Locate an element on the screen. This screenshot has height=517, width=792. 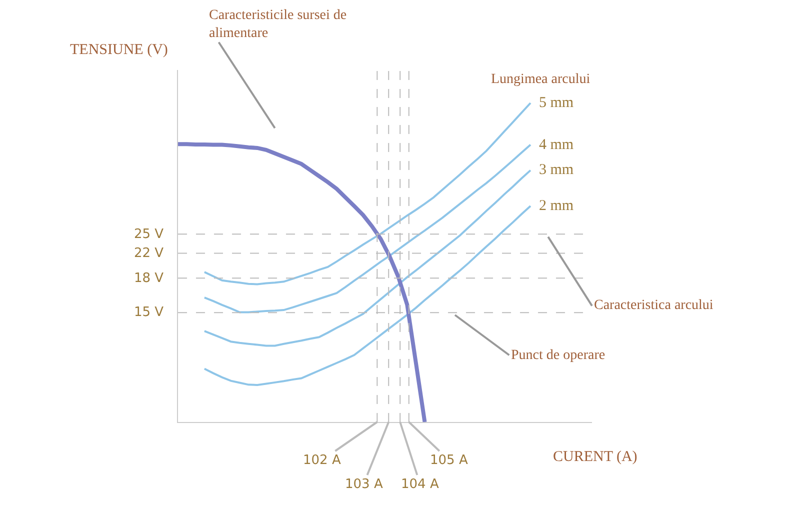
ref-line-label: 18 V is located at coordinates (149, 278).